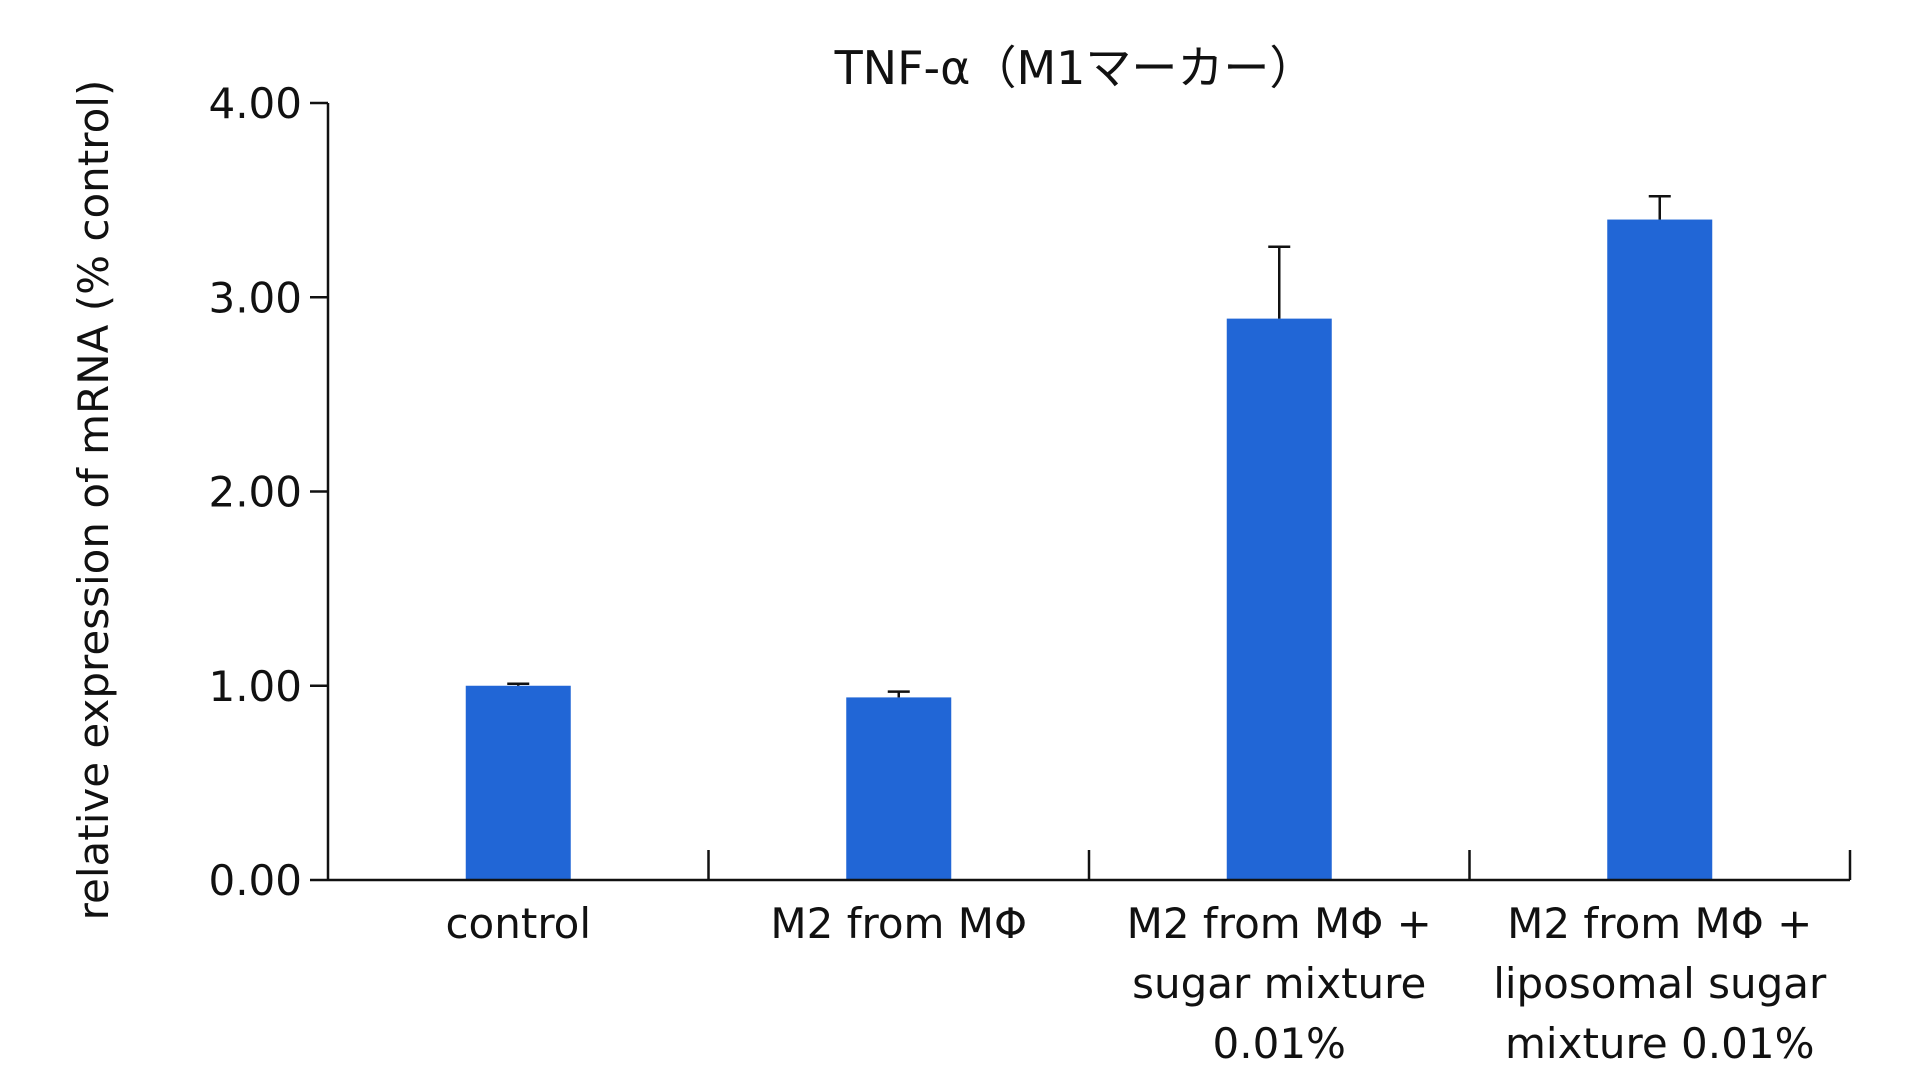 Image resolution: width=1920 pixels, height=1084 pixels. What do you see at coordinates (93, 500) in the screenshot?
I see `y-axis-label: relative expression of mRNA (% control)` at bounding box center [93, 500].